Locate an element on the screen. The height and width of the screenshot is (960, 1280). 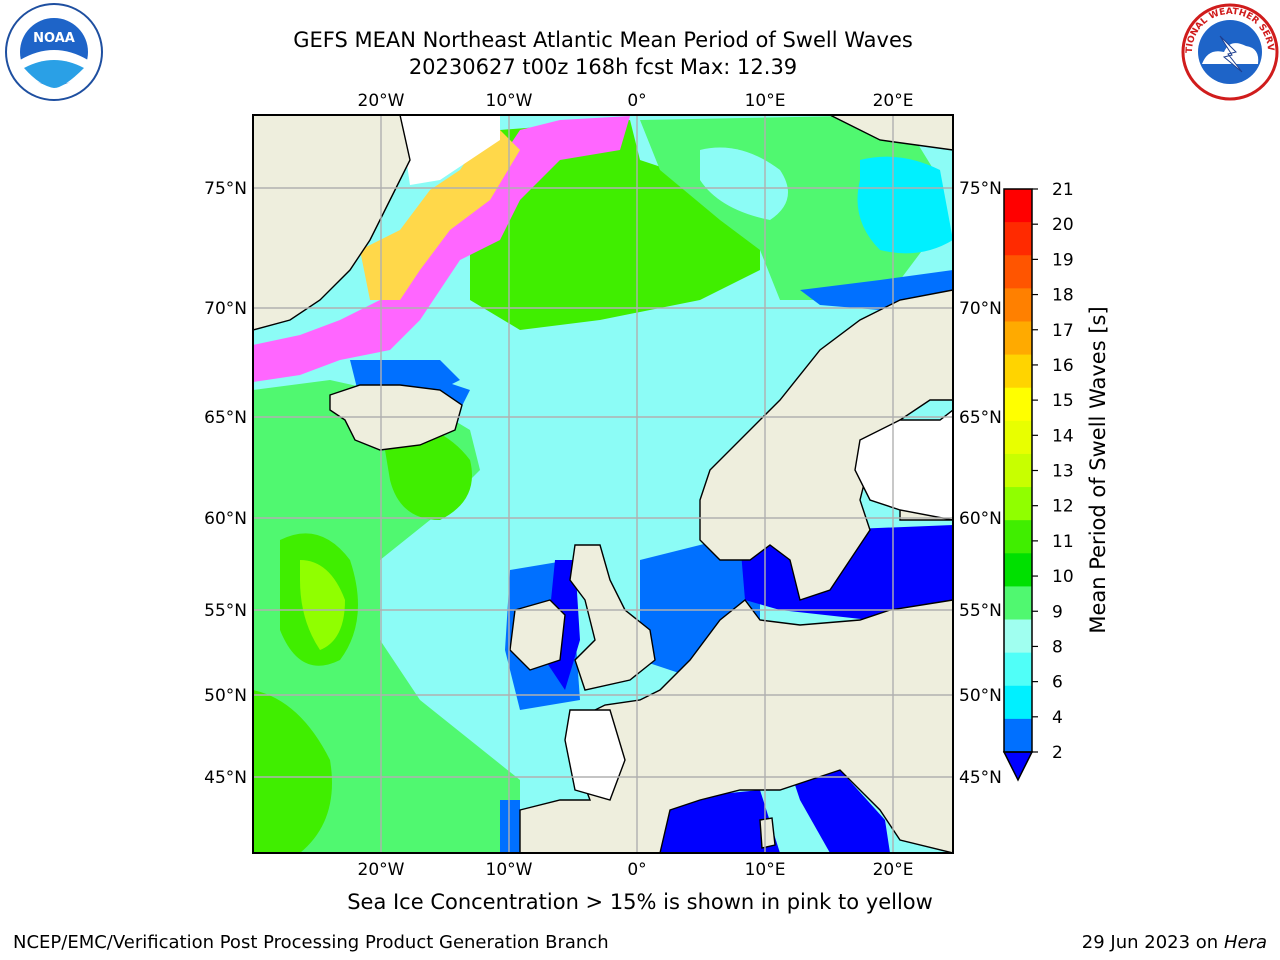
colorbar: 21 20 19 18 17 16 15 14 13 12 11 10 9 8 6 4 2 is located at coordinates (1038, 481).